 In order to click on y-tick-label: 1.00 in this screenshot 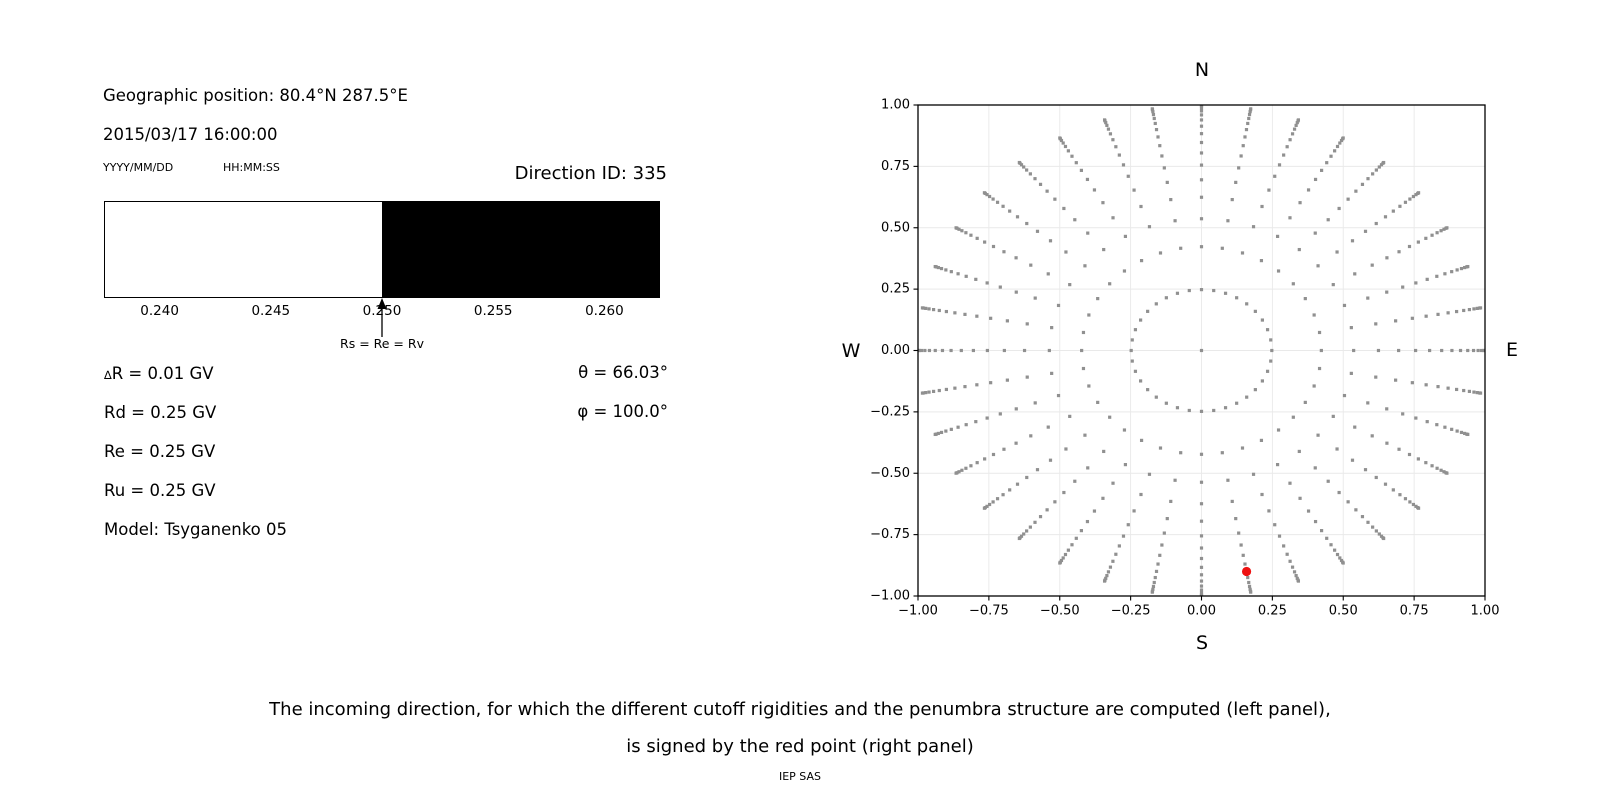, I will do `click(895, 105)`.